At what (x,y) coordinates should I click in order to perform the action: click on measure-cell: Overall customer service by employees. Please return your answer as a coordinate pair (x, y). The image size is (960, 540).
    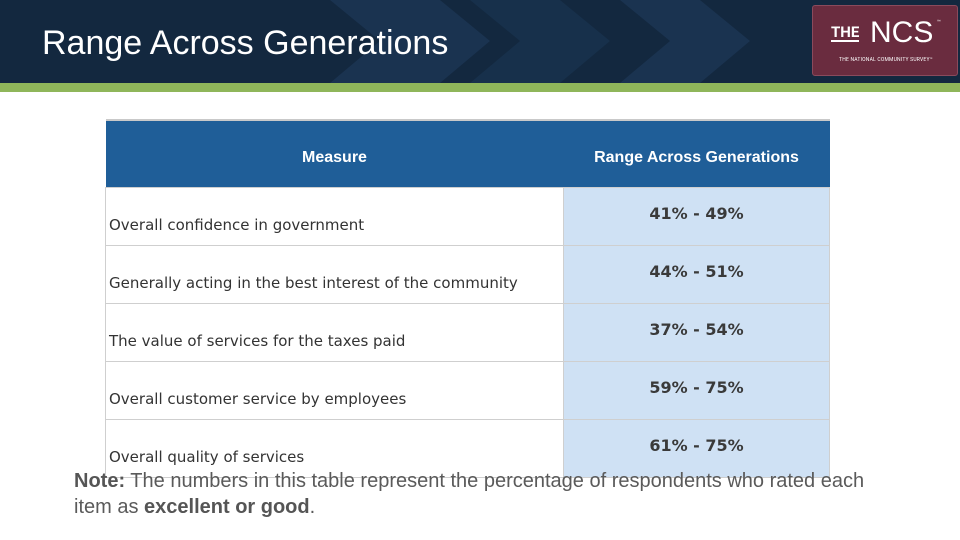
    Looking at the image, I should click on (334, 390).